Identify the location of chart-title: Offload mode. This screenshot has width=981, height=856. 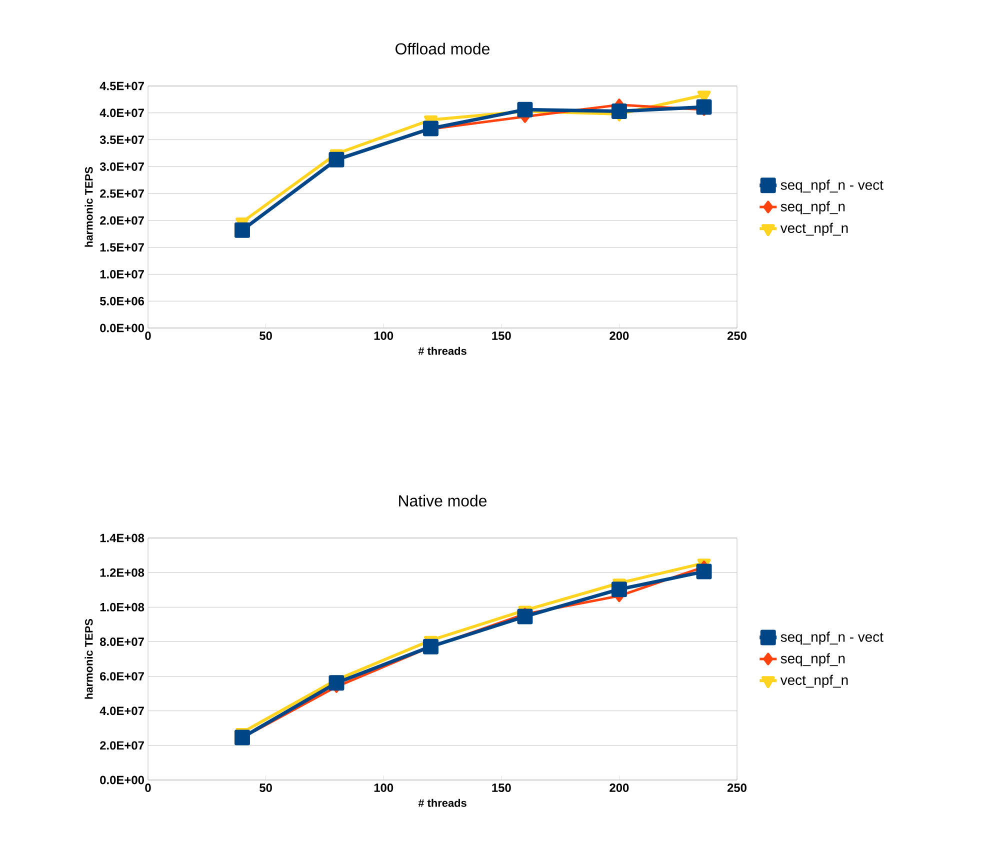
(443, 48).